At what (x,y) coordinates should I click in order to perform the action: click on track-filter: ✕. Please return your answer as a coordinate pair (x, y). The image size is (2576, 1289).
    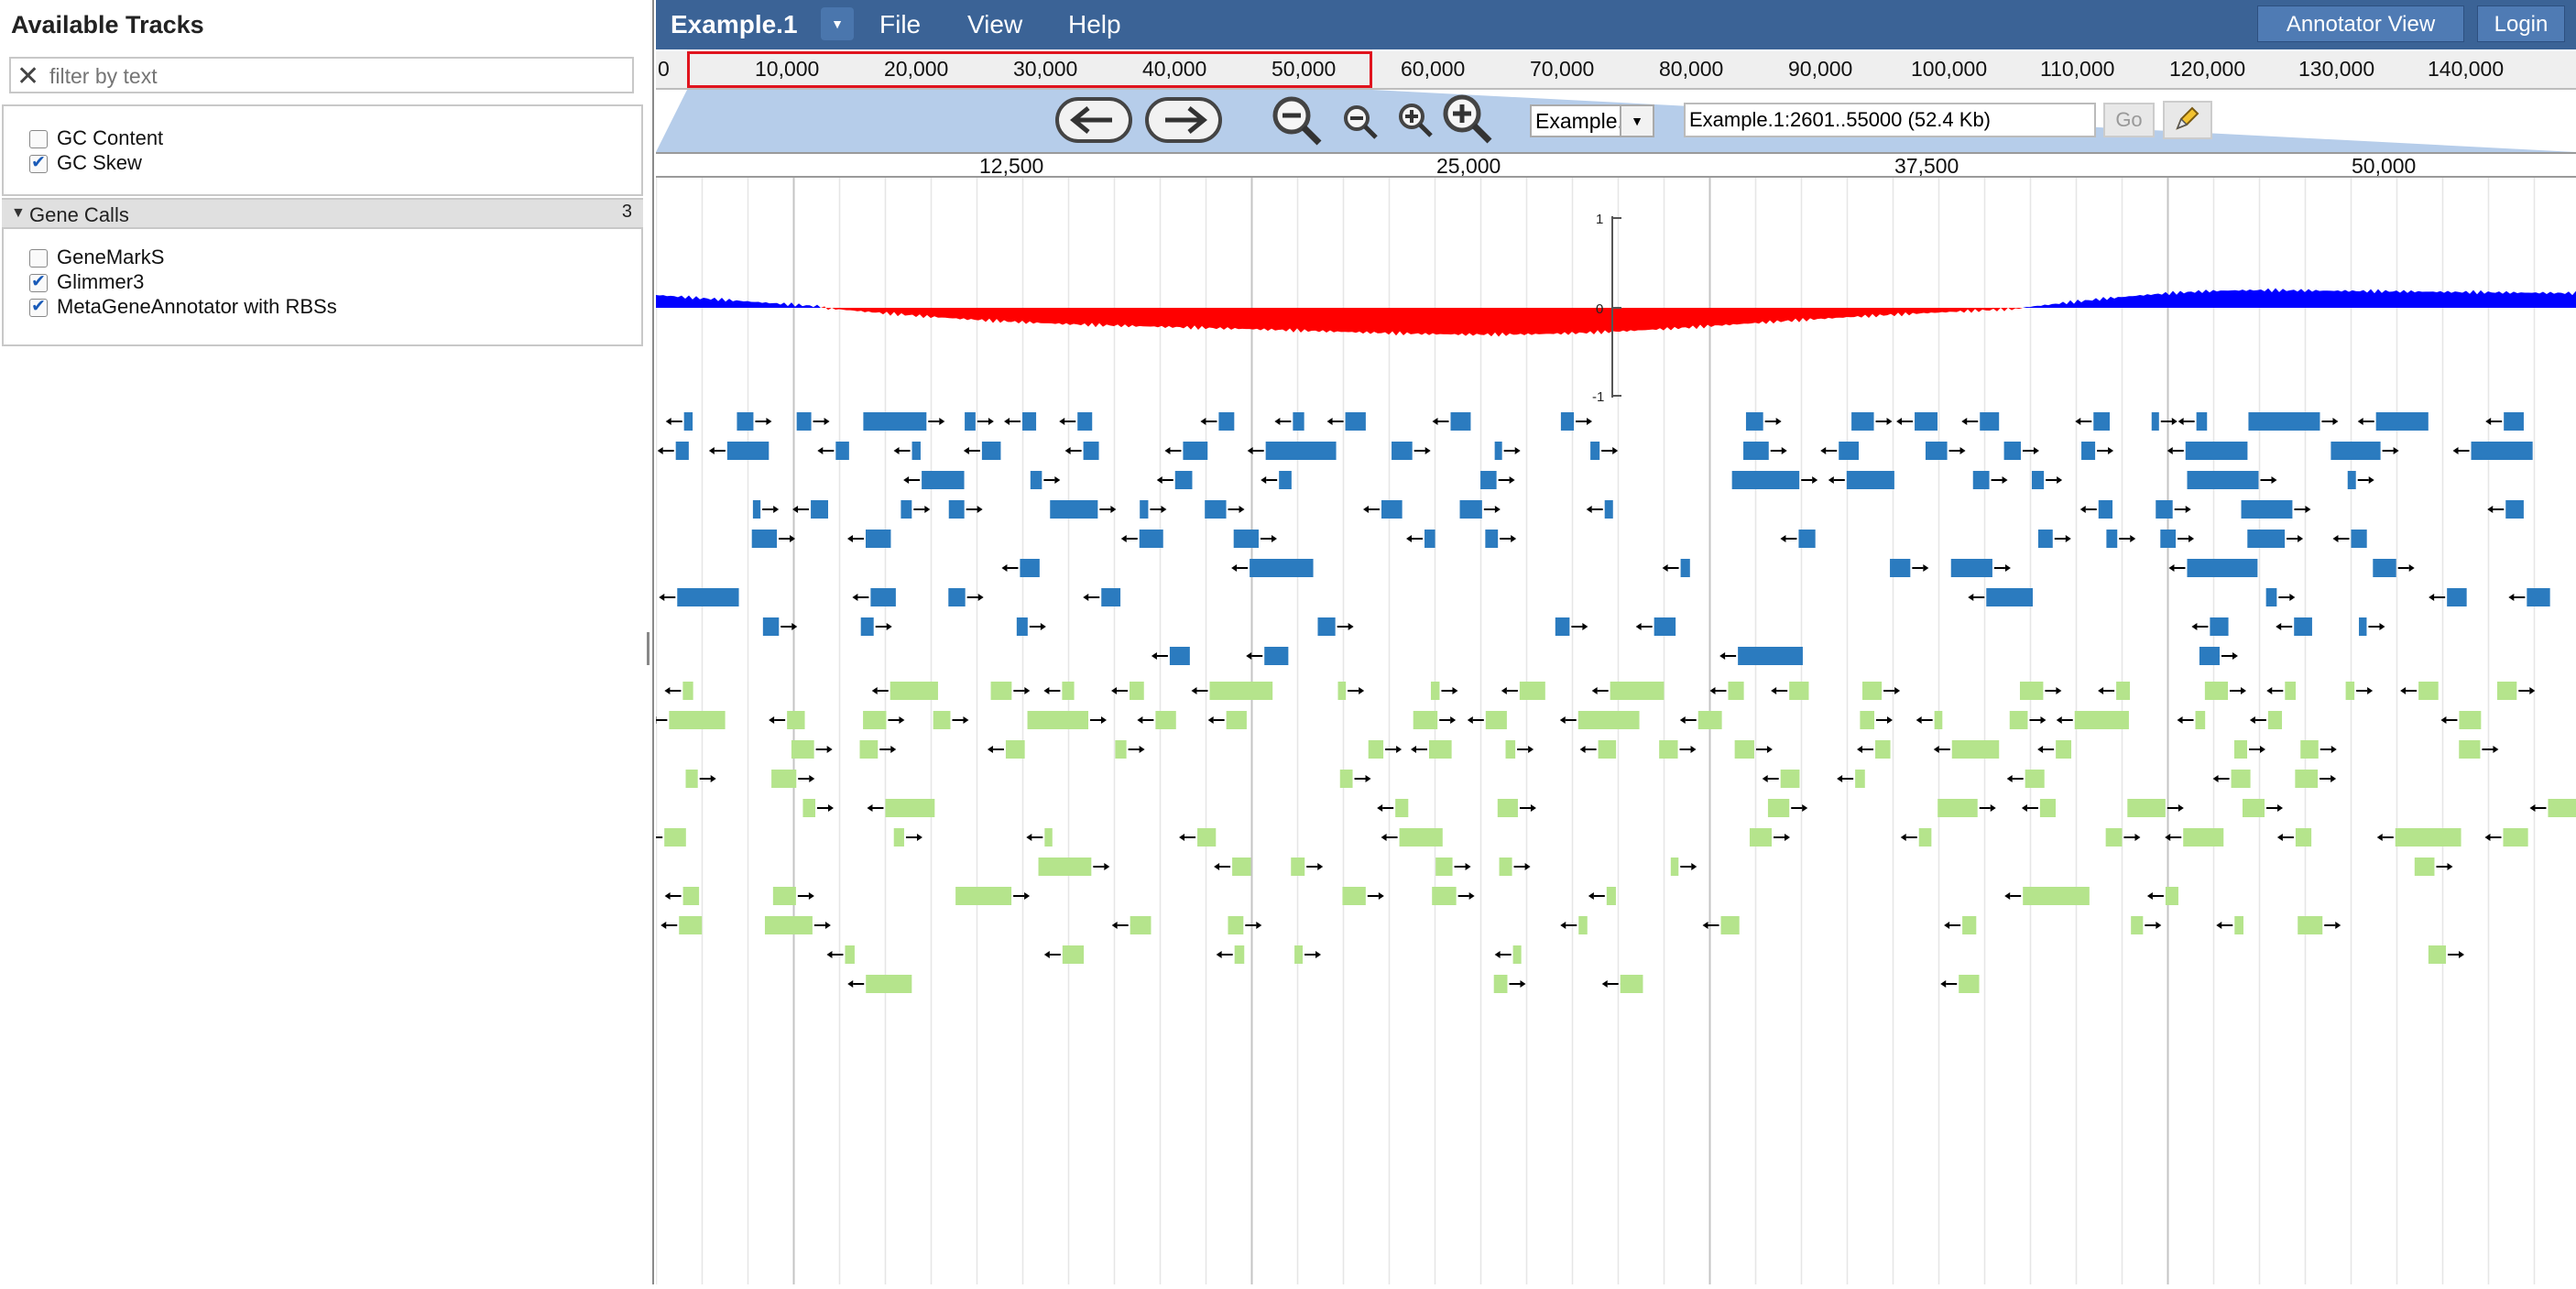
    Looking at the image, I should click on (322, 75).